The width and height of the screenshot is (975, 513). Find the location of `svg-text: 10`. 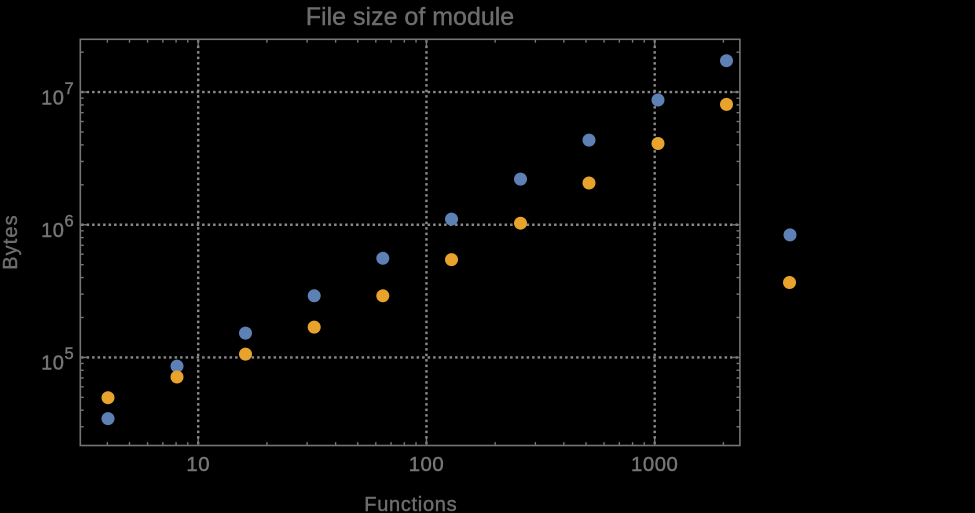

svg-text: 10 is located at coordinates (198, 465).